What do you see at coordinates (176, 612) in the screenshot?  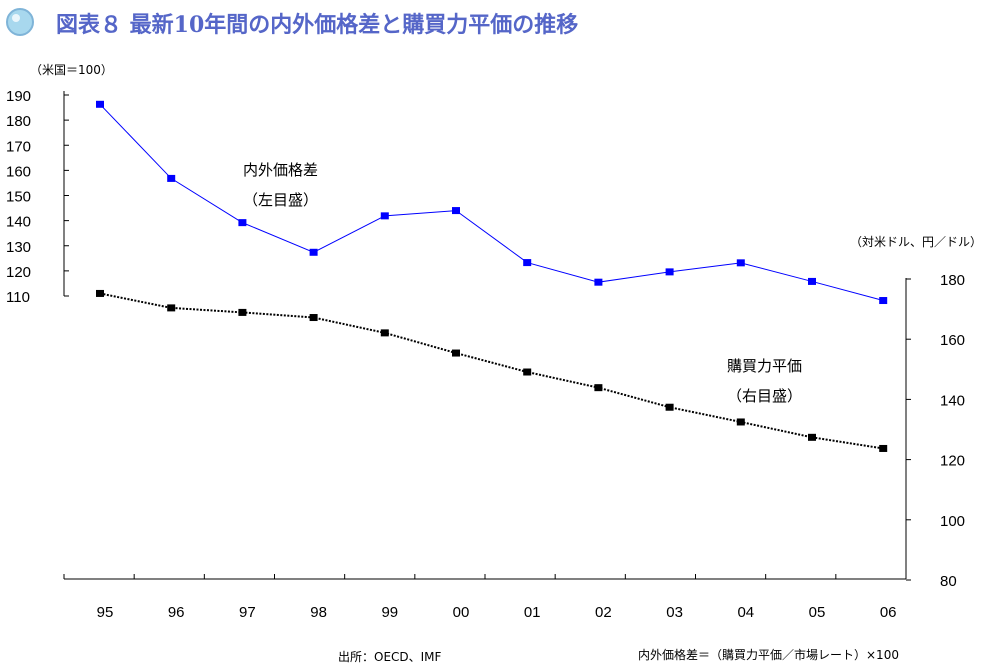 I see `x-tick-label: 96` at bounding box center [176, 612].